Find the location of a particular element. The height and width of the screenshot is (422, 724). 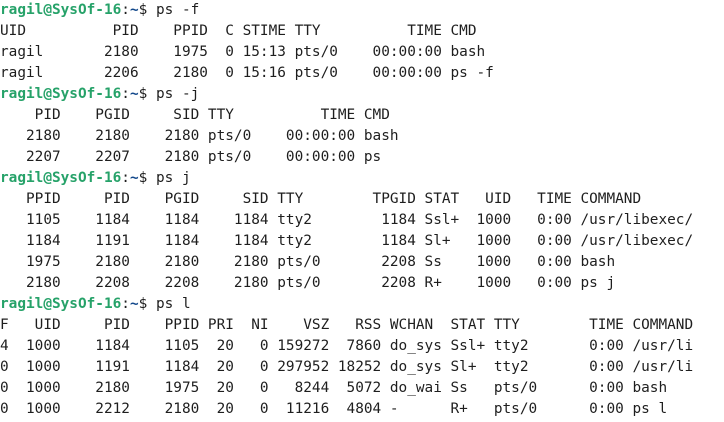

prompt-line: ragil@SysOf-16:~$ ps l is located at coordinates (362, 304).